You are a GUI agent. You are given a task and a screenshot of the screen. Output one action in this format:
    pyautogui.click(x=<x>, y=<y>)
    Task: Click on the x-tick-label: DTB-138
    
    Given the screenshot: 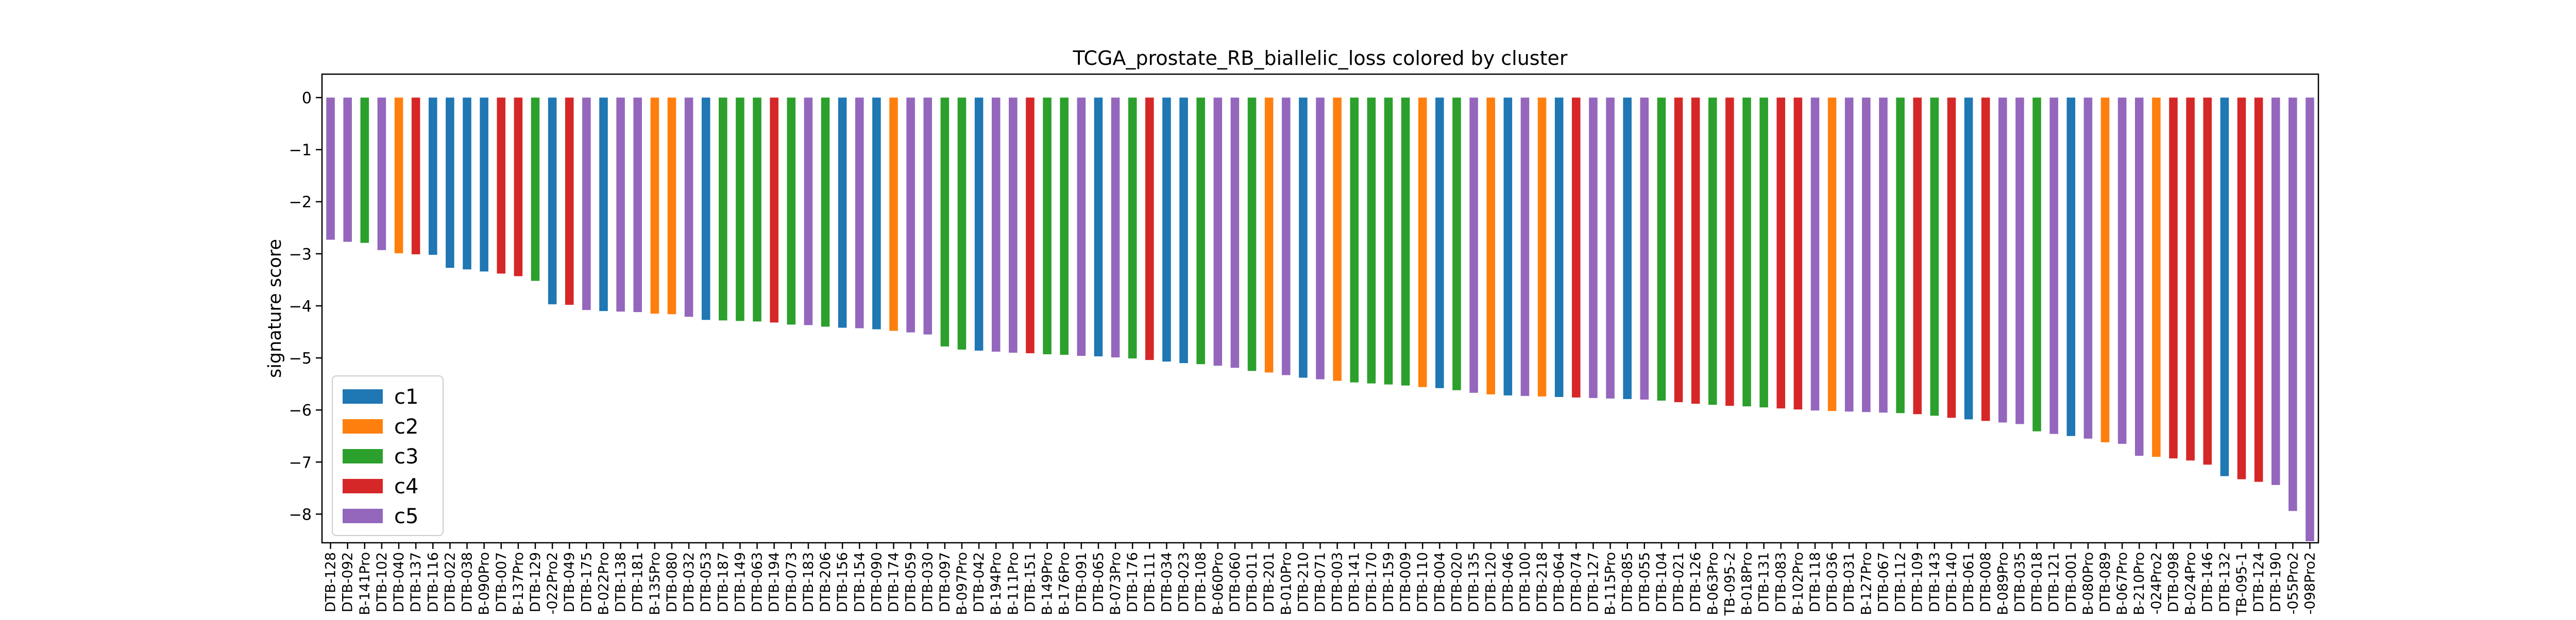 What is the action you would take?
    pyautogui.click(x=621, y=582)
    